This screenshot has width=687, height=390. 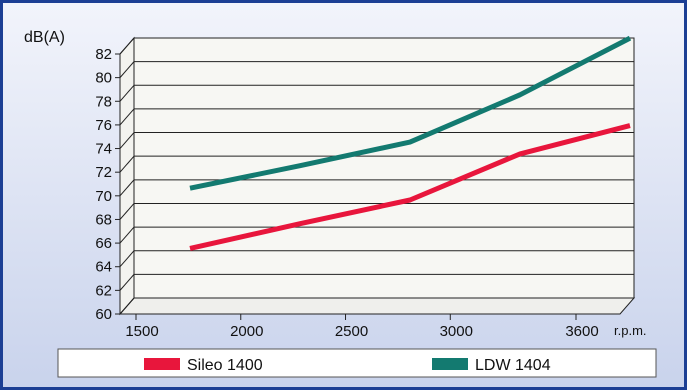 I want to click on y-axis-unit: dB(A), so click(x=44, y=37).